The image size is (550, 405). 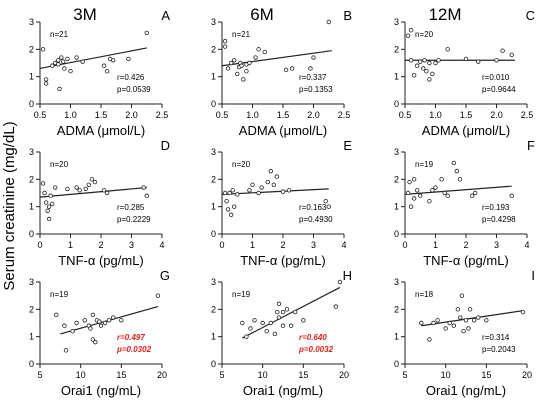 What do you see at coordinates (496, 245) in the screenshot?
I see `x-tick-label-f: 3` at bounding box center [496, 245].